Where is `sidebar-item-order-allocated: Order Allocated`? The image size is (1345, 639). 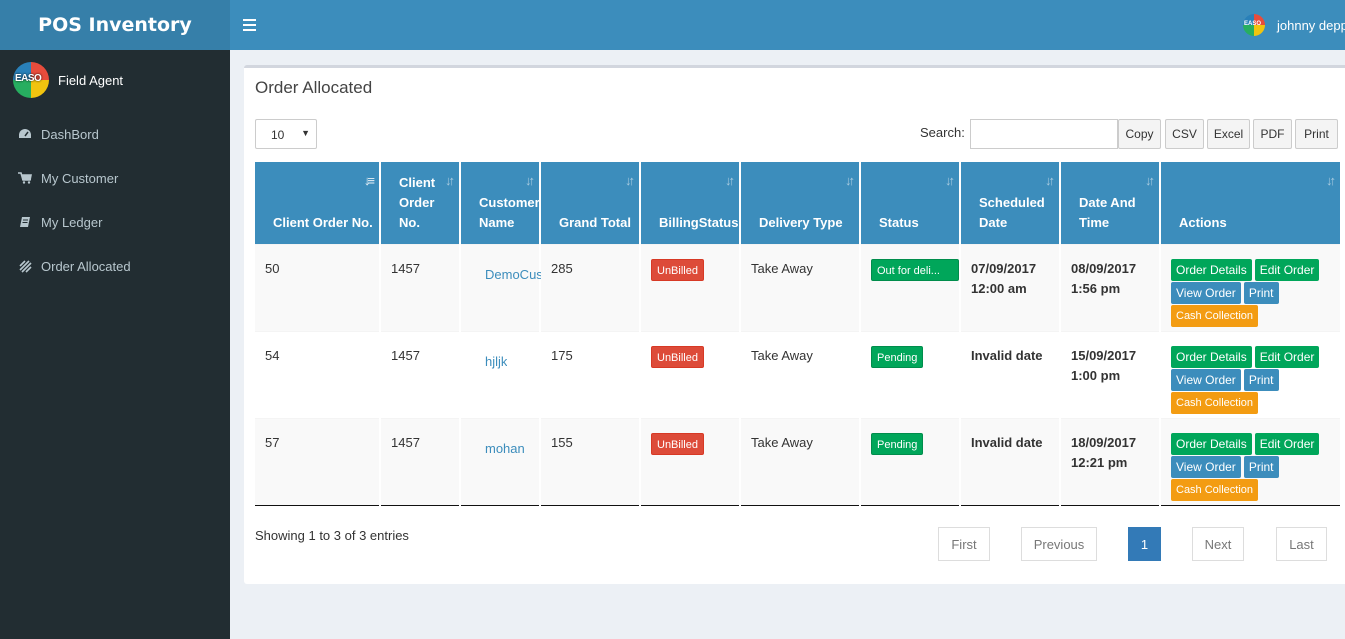
sidebar-item-order-allocated: Order Allocated is located at coordinates (115, 266).